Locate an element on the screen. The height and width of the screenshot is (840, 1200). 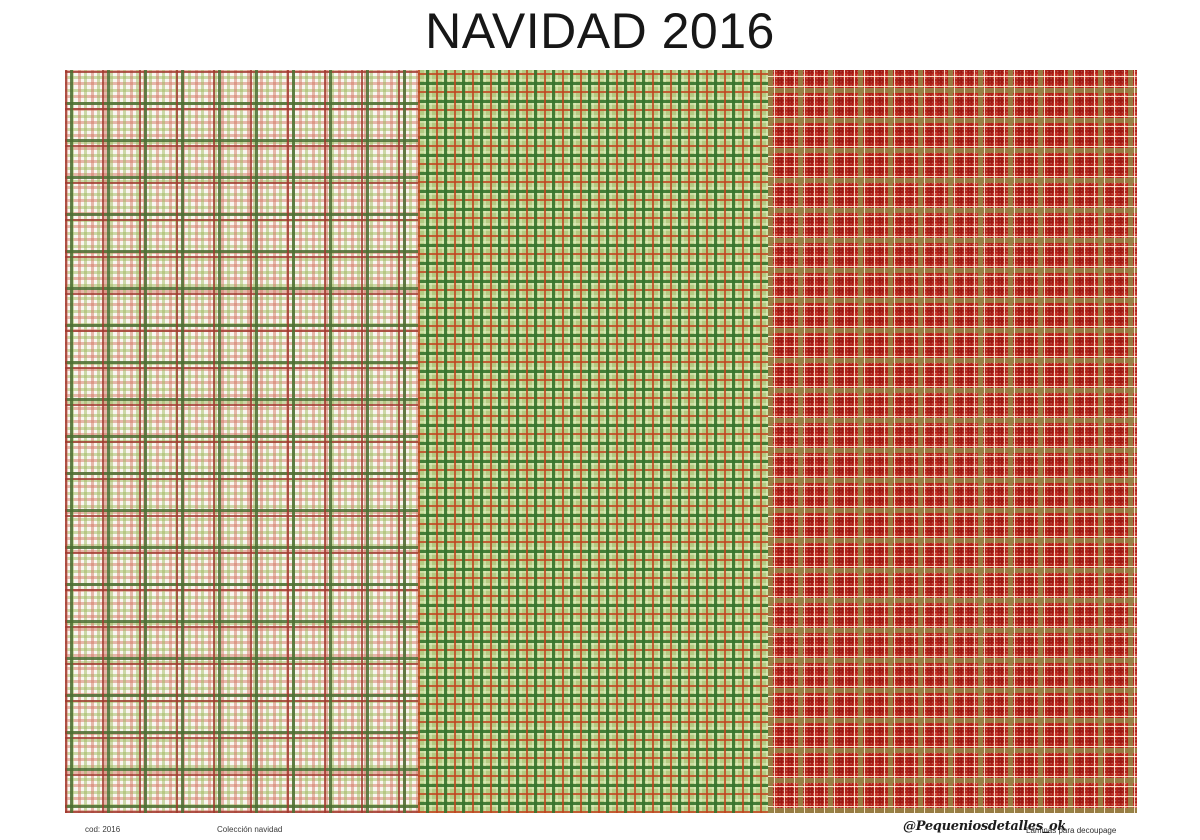
page-title: NAVIDAD 2016 is located at coordinates (600, 31).